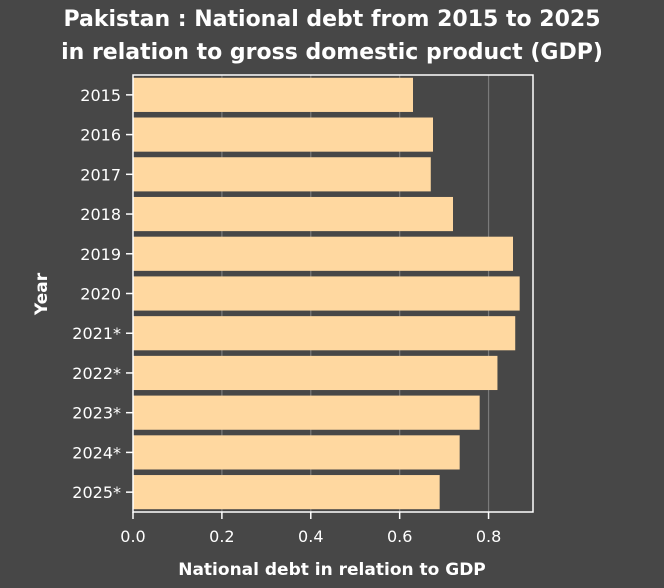  What do you see at coordinates (310, 536) in the screenshot?
I see `x-tick-label: 0.4` at bounding box center [310, 536].